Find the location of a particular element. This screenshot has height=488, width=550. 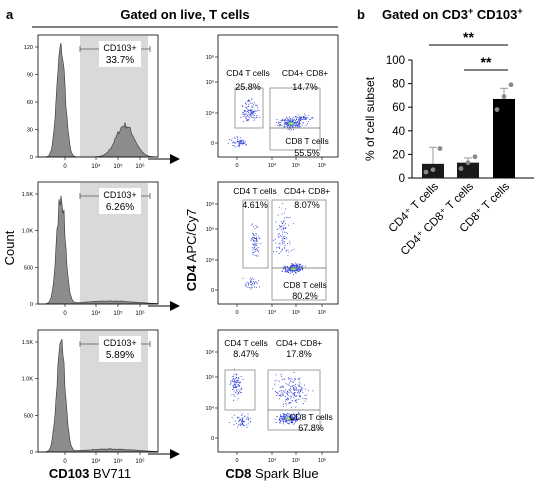

panel-a-letter: a is located at coordinates (10, 14).